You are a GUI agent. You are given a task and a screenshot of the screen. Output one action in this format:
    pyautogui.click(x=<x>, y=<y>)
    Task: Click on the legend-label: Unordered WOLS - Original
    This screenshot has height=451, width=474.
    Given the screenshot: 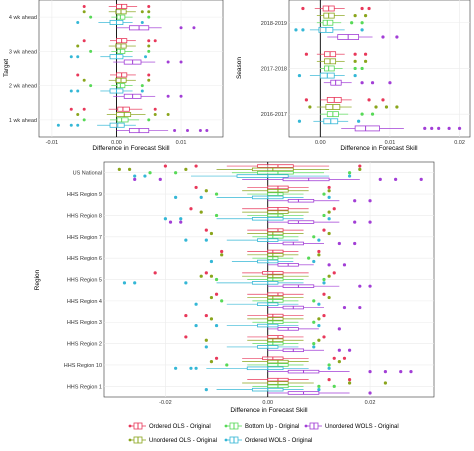 What is the action you would take?
    pyautogui.click(x=362, y=427)
    